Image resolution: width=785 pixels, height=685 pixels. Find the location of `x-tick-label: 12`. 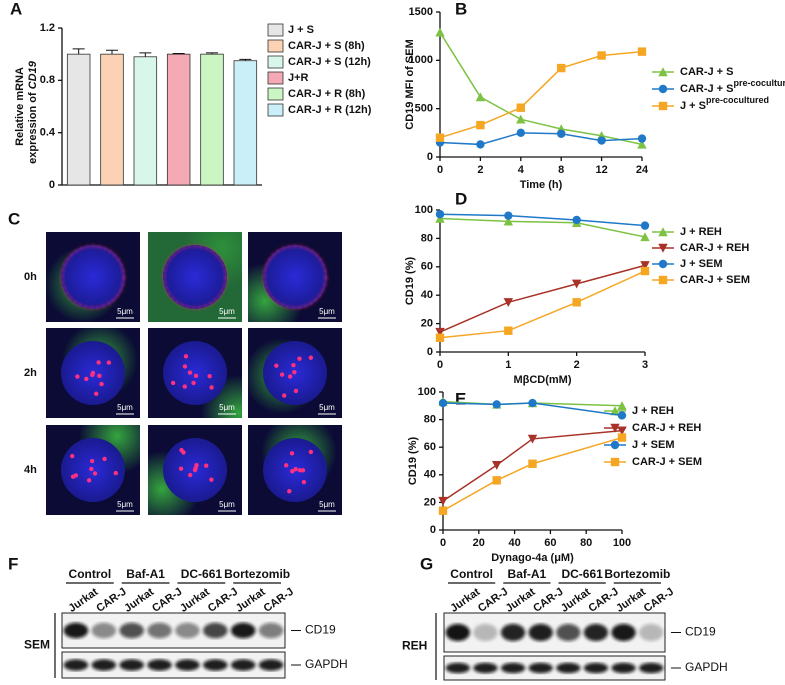

x-tick-label: 12 is located at coordinates (601, 170).